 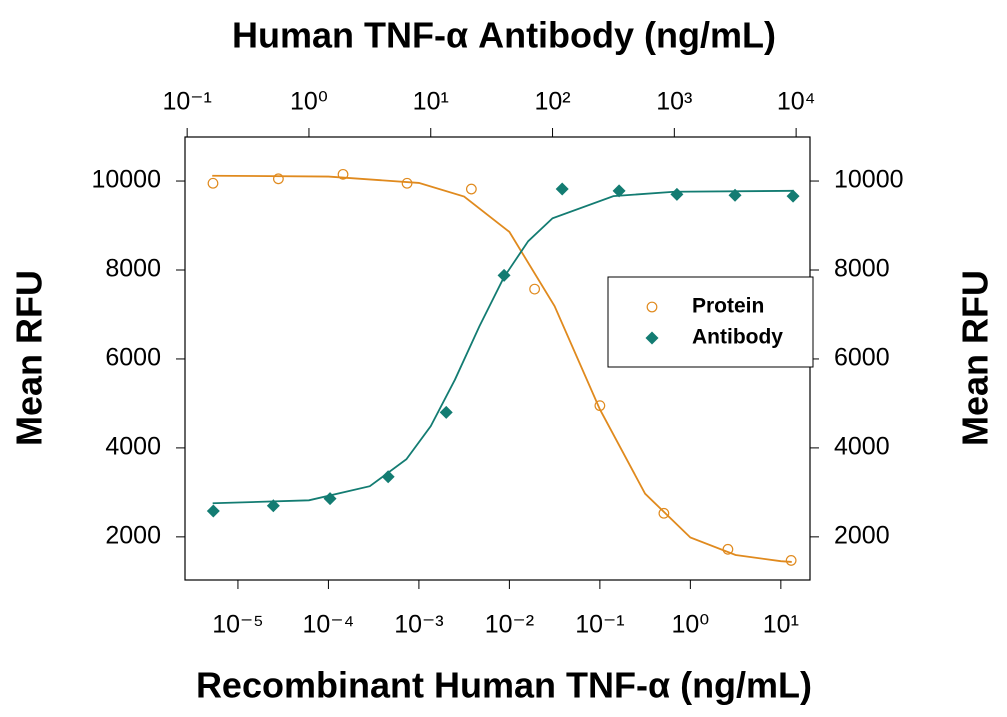 I want to click on x-tick-label: 10⁻⁴, so click(x=329, y=625).